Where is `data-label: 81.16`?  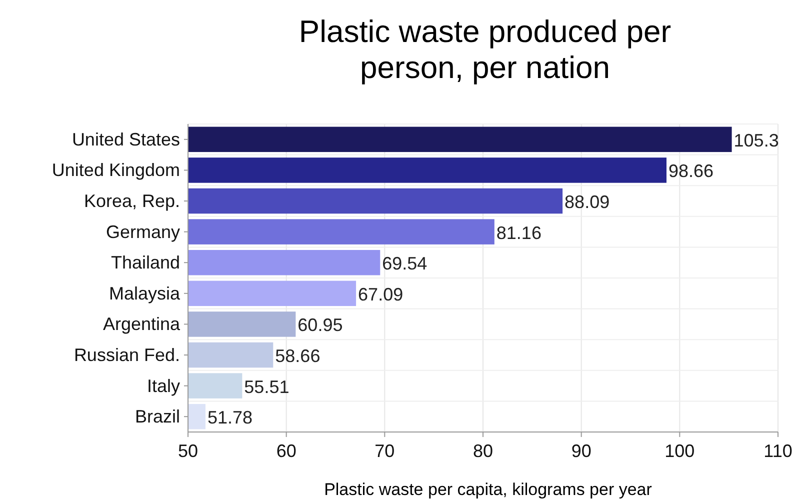
data-label: 81.16 is located at coordinates (519, 232).